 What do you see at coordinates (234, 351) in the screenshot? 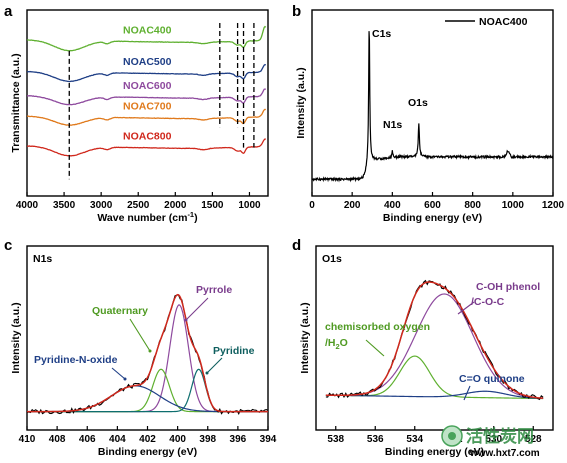
I see `component-label-Pyridine: Pyridine` at bounding box center [234, 351].